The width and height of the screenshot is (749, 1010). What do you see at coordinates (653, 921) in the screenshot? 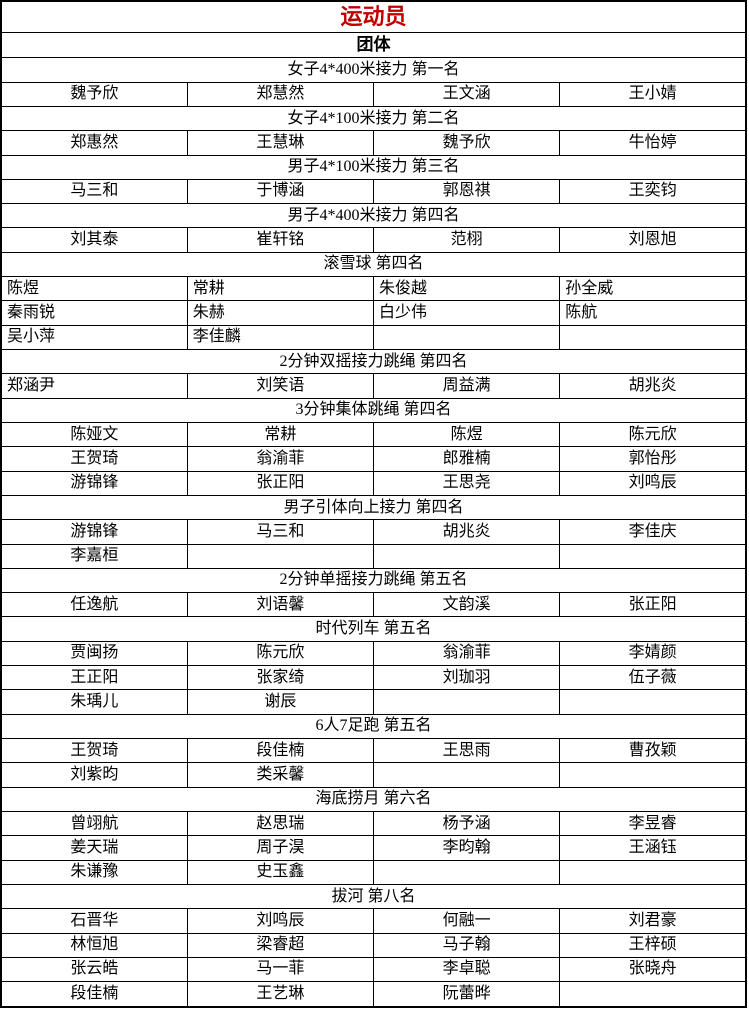
I see `athlete-name-cell: 刘君豪` at bounding box center [653, 921].